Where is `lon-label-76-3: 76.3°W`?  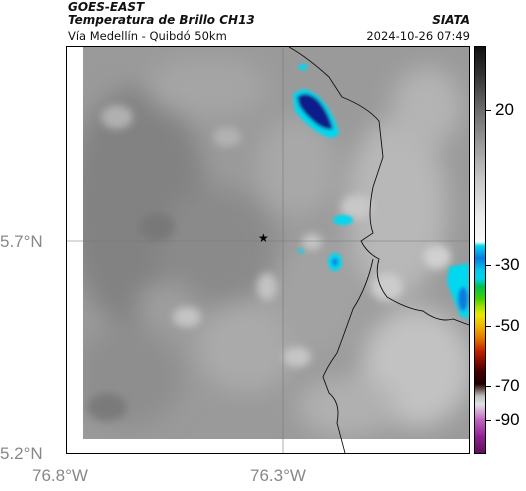 lon-label-76-3: 76.3°W is located at coordinates (278, 475).